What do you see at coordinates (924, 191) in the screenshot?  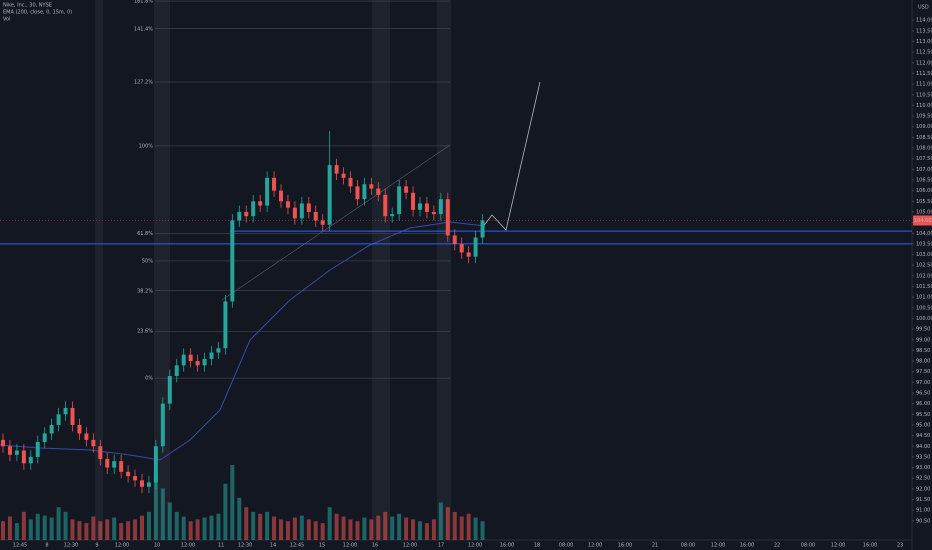 I see `y-tick-label: 106.00` at bounding box center [924, 191].